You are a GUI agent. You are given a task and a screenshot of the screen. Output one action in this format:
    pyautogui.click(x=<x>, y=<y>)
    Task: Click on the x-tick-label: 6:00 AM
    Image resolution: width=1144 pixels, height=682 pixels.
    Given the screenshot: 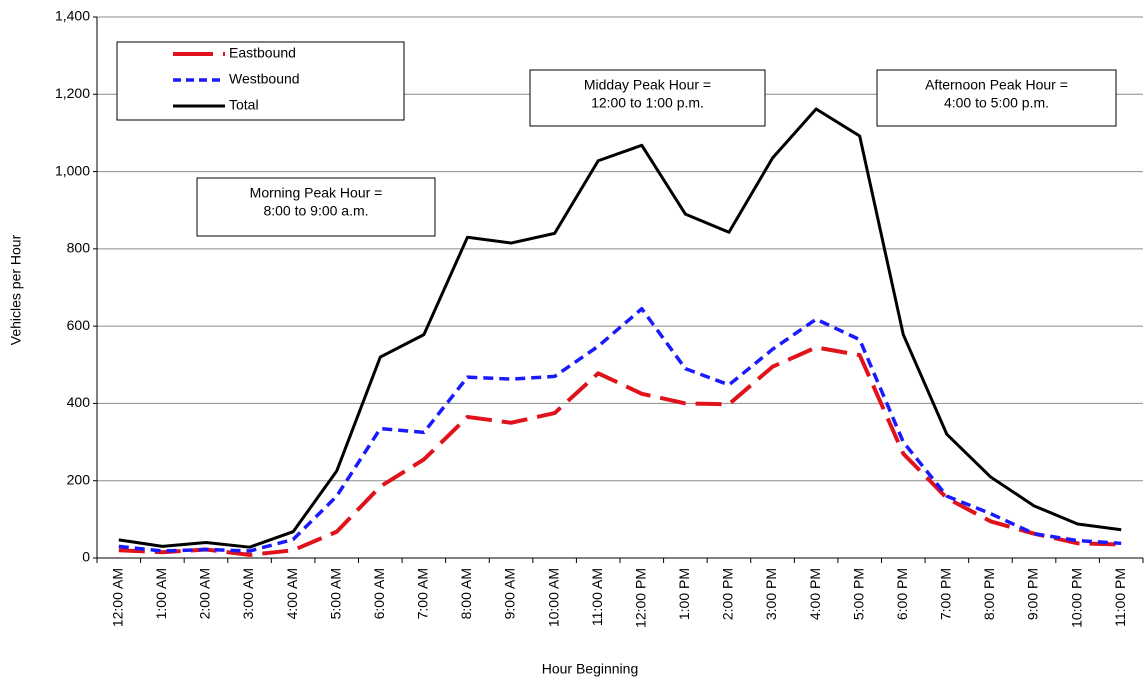 What is the action you would take?
    pyautogui.click(x=379, y=593)
    